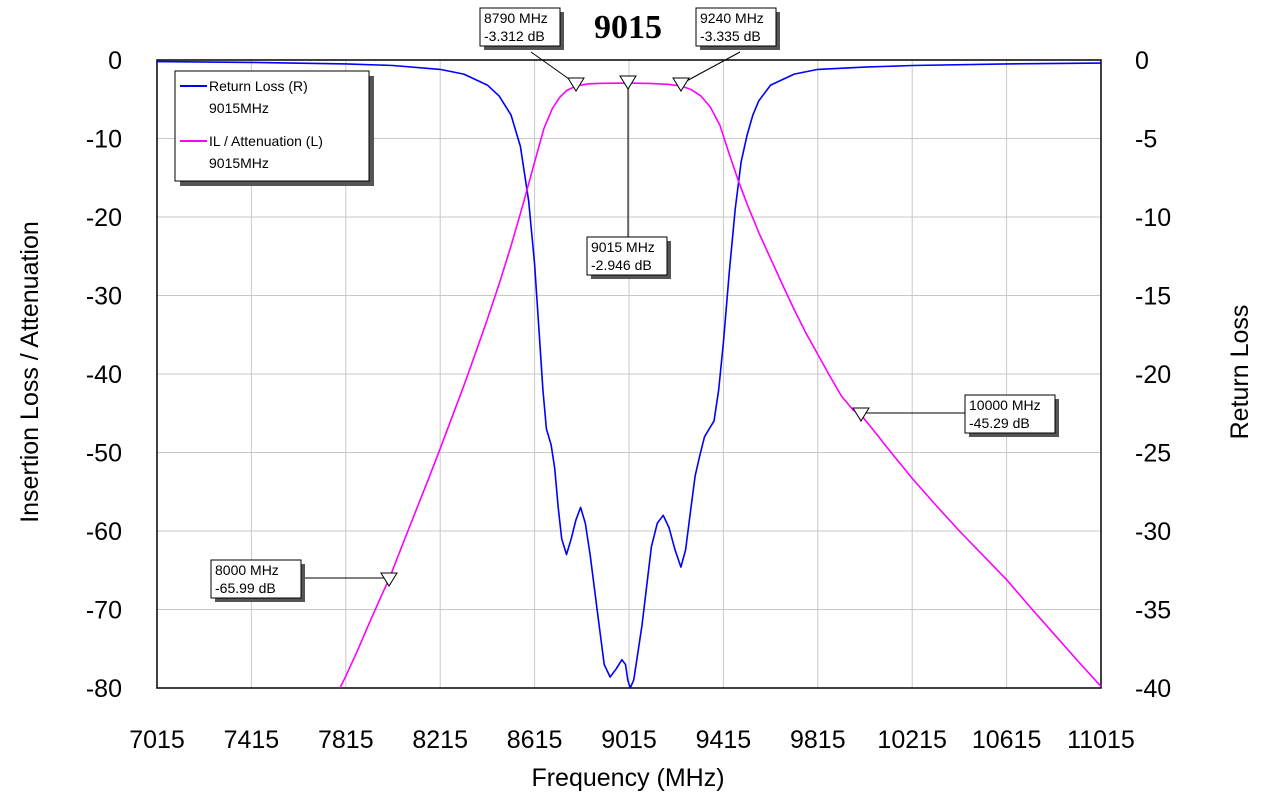  I want to click on marker-freq-9015: 9015 MHz, so click(623, 247).